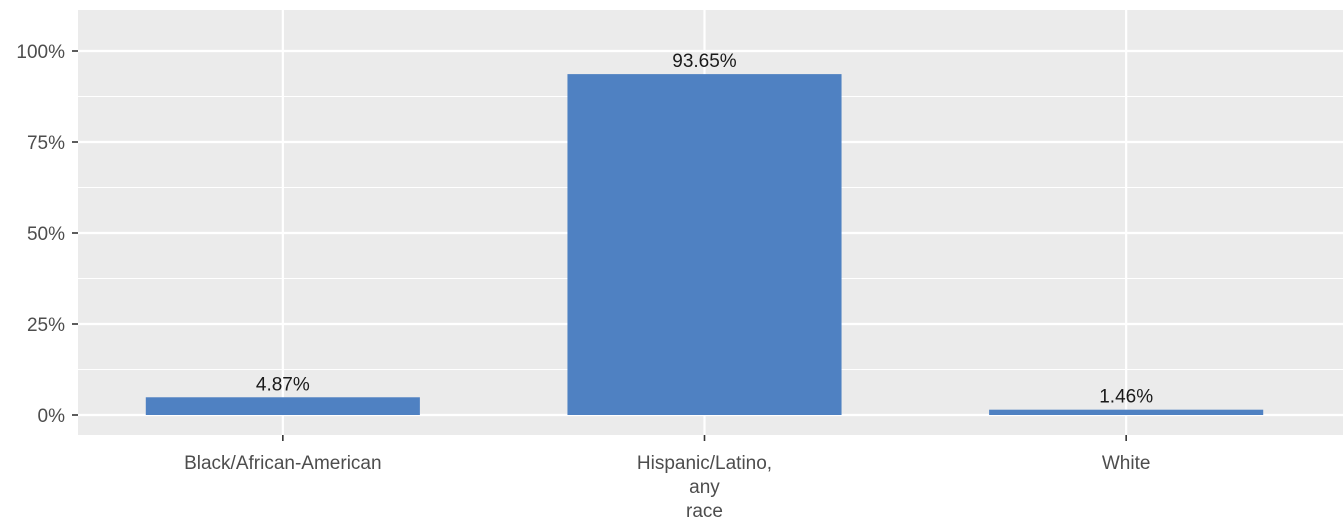 The height and width of the screenshot is (527, 1343). I want to click on y-tick-label: 75%, so click(46, 143).